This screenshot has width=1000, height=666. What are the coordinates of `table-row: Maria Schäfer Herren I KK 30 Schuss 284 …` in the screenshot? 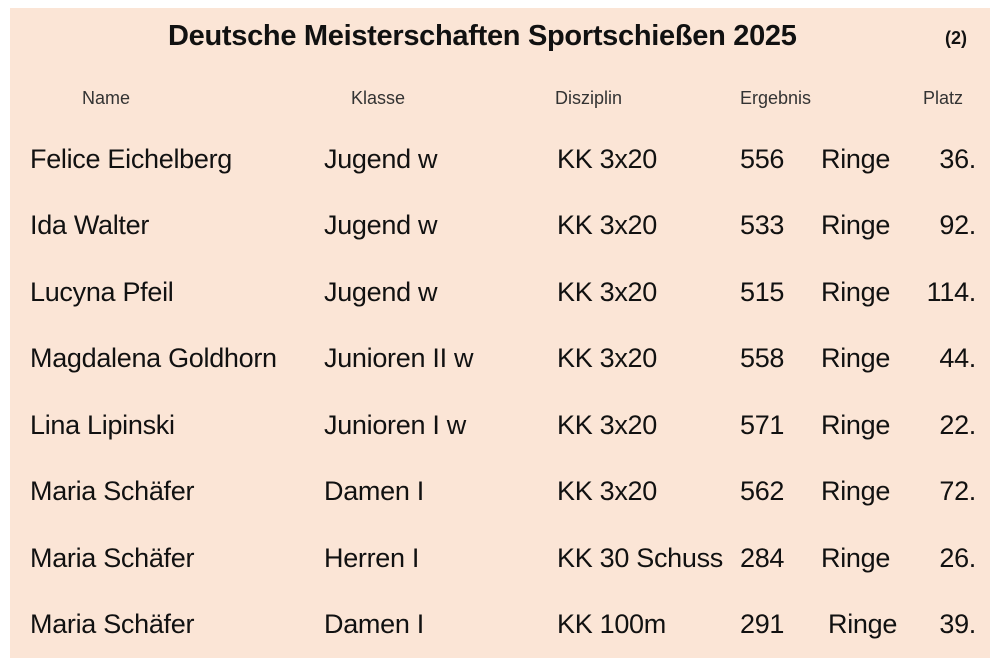 It's located at (500, 563).